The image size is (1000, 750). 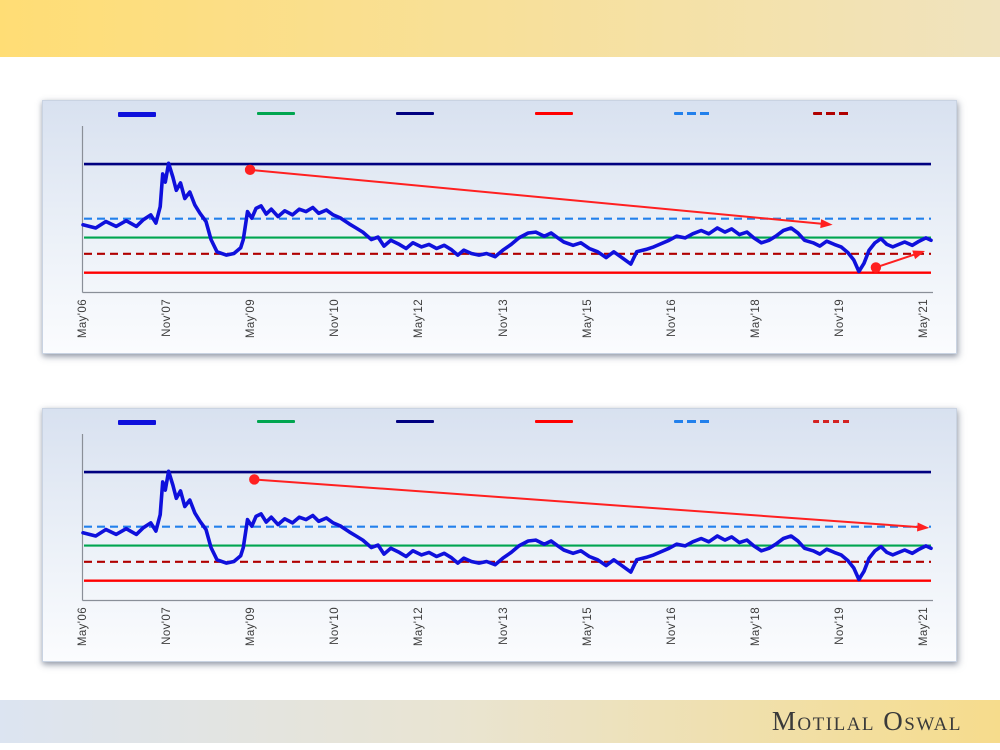 What do you see at coordinates (832, 113) in the screenshot?
I see `legend-swatch-darkred-dashed` at bounding box center [832, 113].